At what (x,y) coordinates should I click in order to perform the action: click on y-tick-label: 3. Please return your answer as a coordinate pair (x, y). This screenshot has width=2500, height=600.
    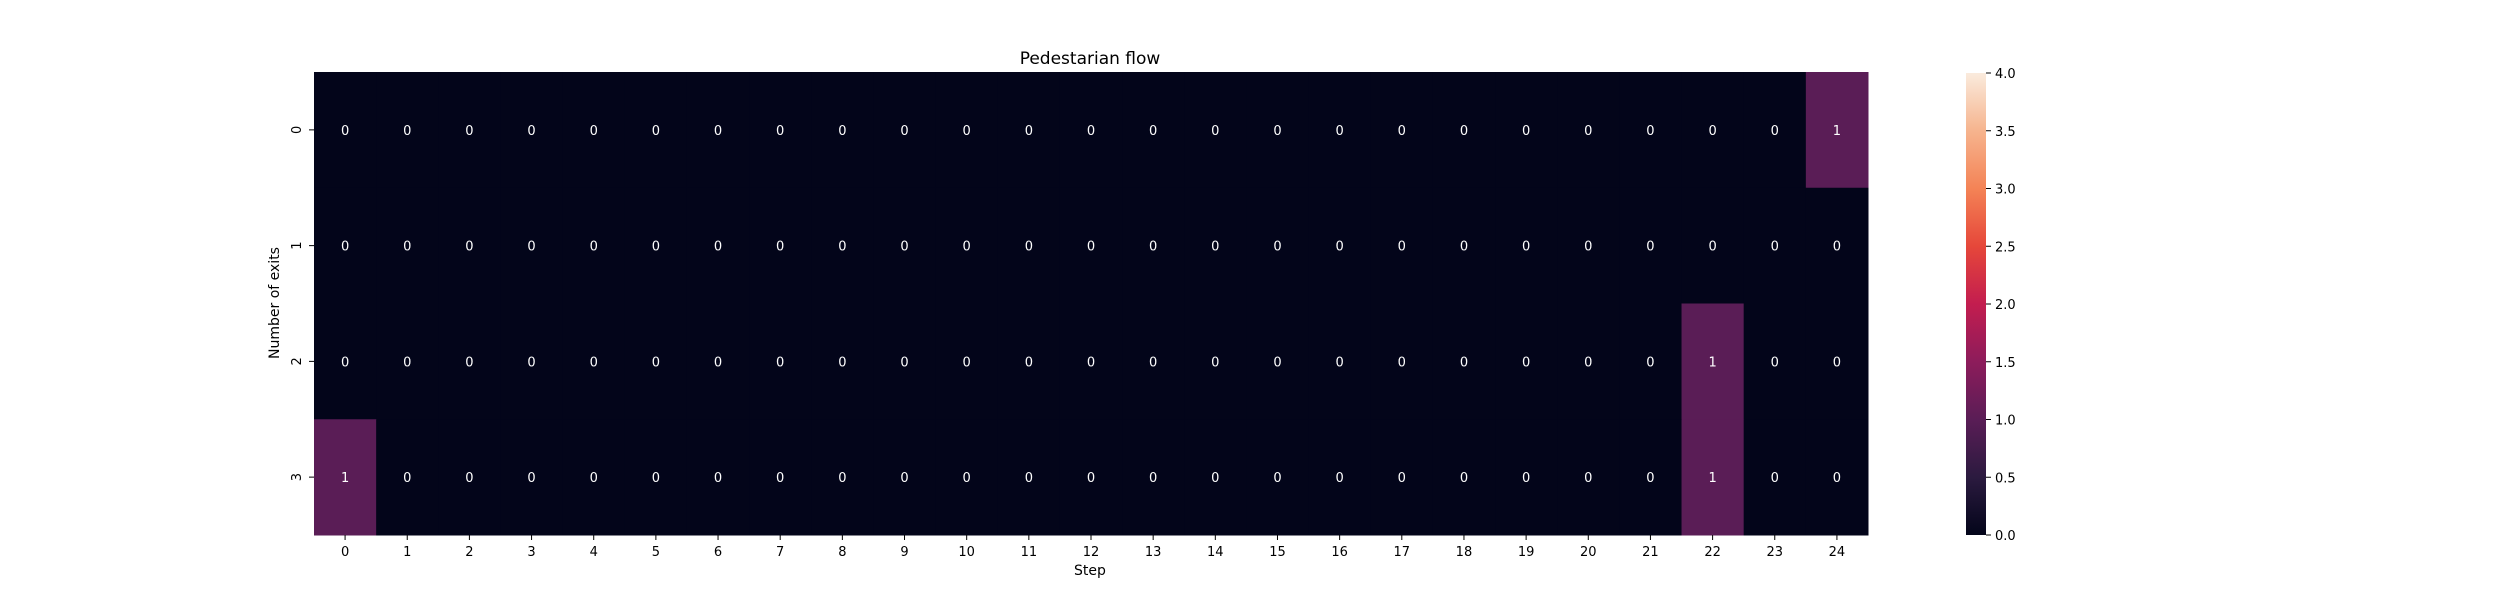
    Looking at the image, I should click on (297, 477).